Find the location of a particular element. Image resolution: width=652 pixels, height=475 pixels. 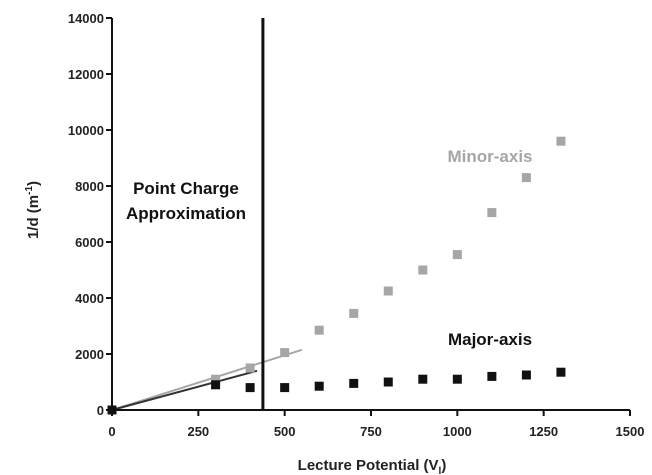

y-tick-label: 6000 is located at coordinates (89, 242).